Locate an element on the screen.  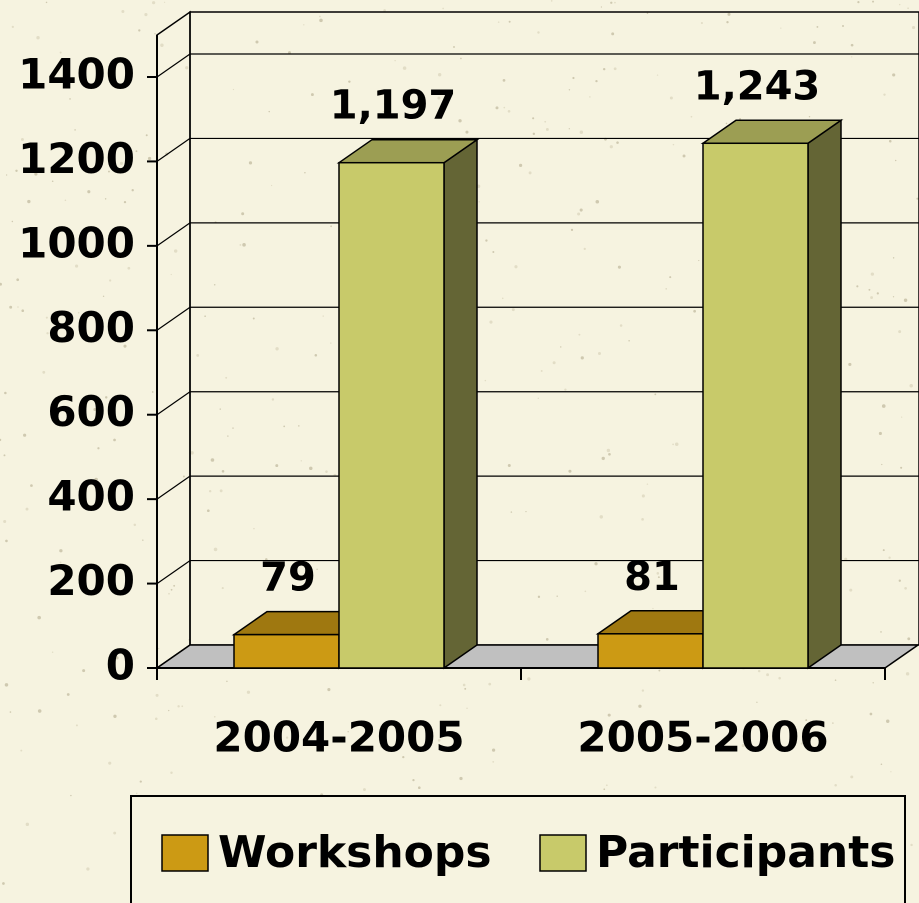
value-label: 1,243 is located at coordinates (757, 86).